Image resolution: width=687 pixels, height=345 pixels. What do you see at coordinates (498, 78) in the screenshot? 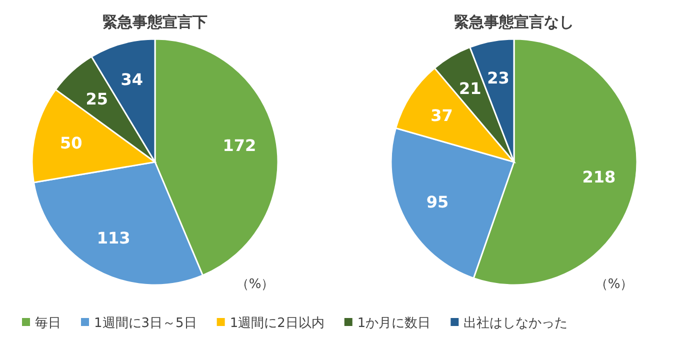
I see `data-label: 23` at bounding box center [498, 78].